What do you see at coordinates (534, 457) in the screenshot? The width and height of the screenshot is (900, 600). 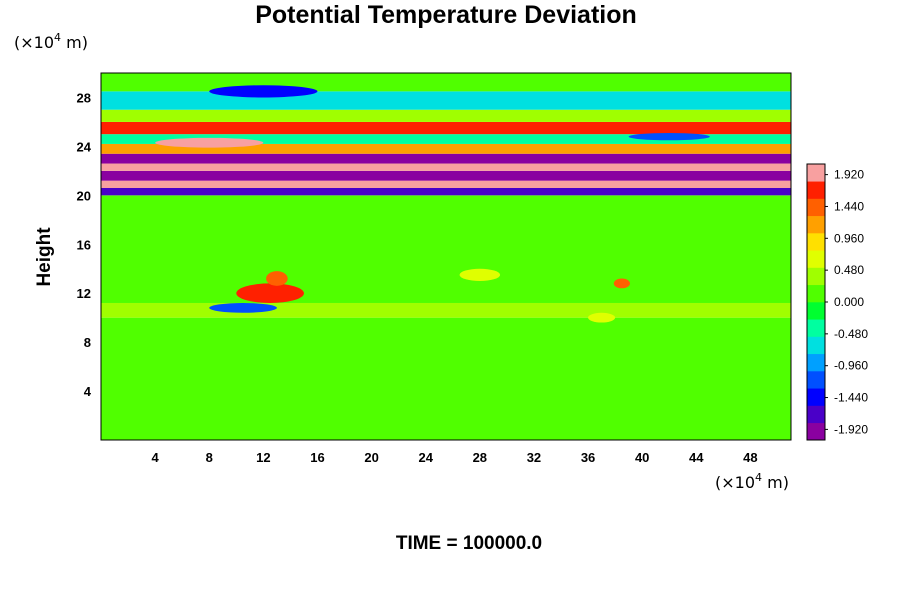 I see `x-tick-label: 32` at bounding box center [534, 457].